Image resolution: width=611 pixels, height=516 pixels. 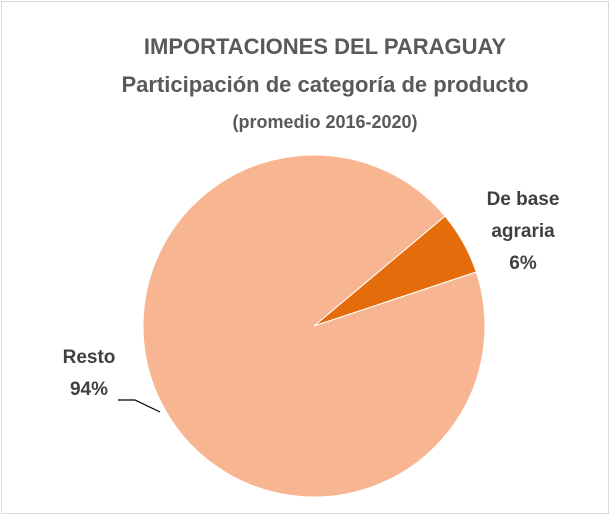 I want to click on data-label: De base agraria 6%, so click(x=523, y=232).